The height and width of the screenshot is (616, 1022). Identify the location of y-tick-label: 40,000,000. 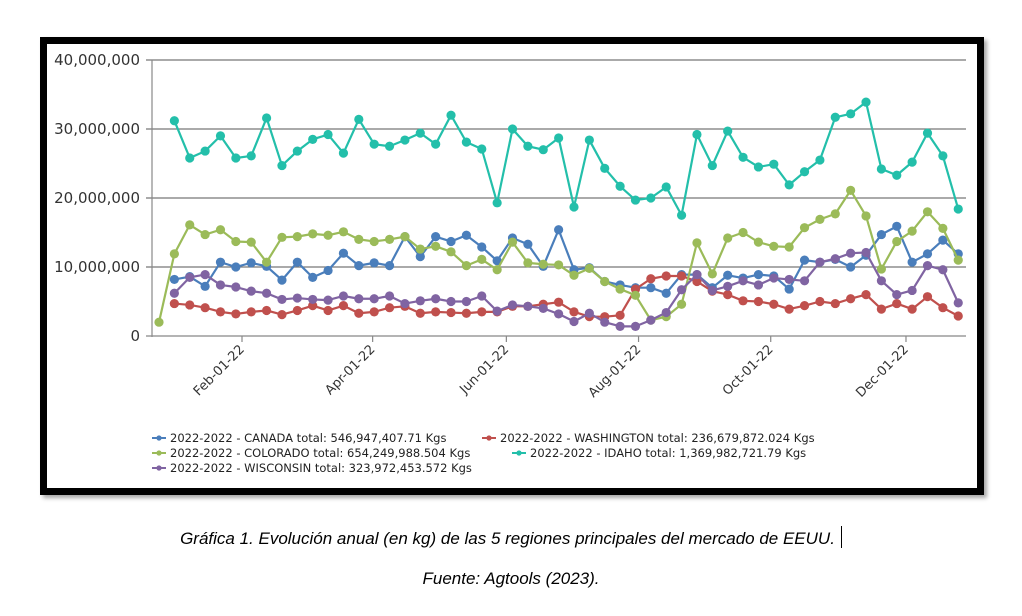
(97, 60).